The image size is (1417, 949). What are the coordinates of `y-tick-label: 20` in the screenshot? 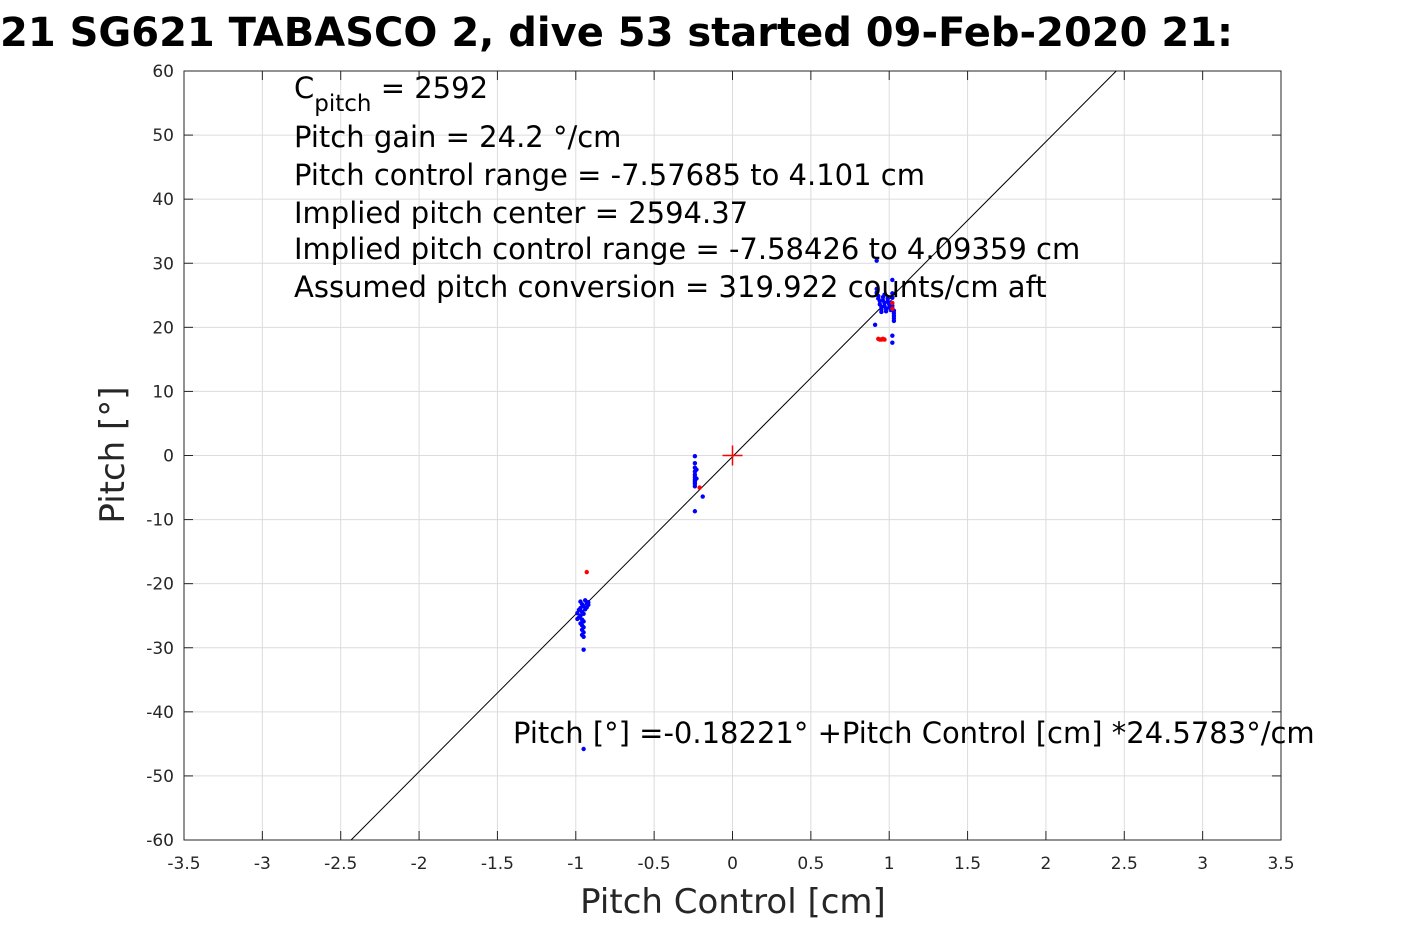 It's located at (163, 328).